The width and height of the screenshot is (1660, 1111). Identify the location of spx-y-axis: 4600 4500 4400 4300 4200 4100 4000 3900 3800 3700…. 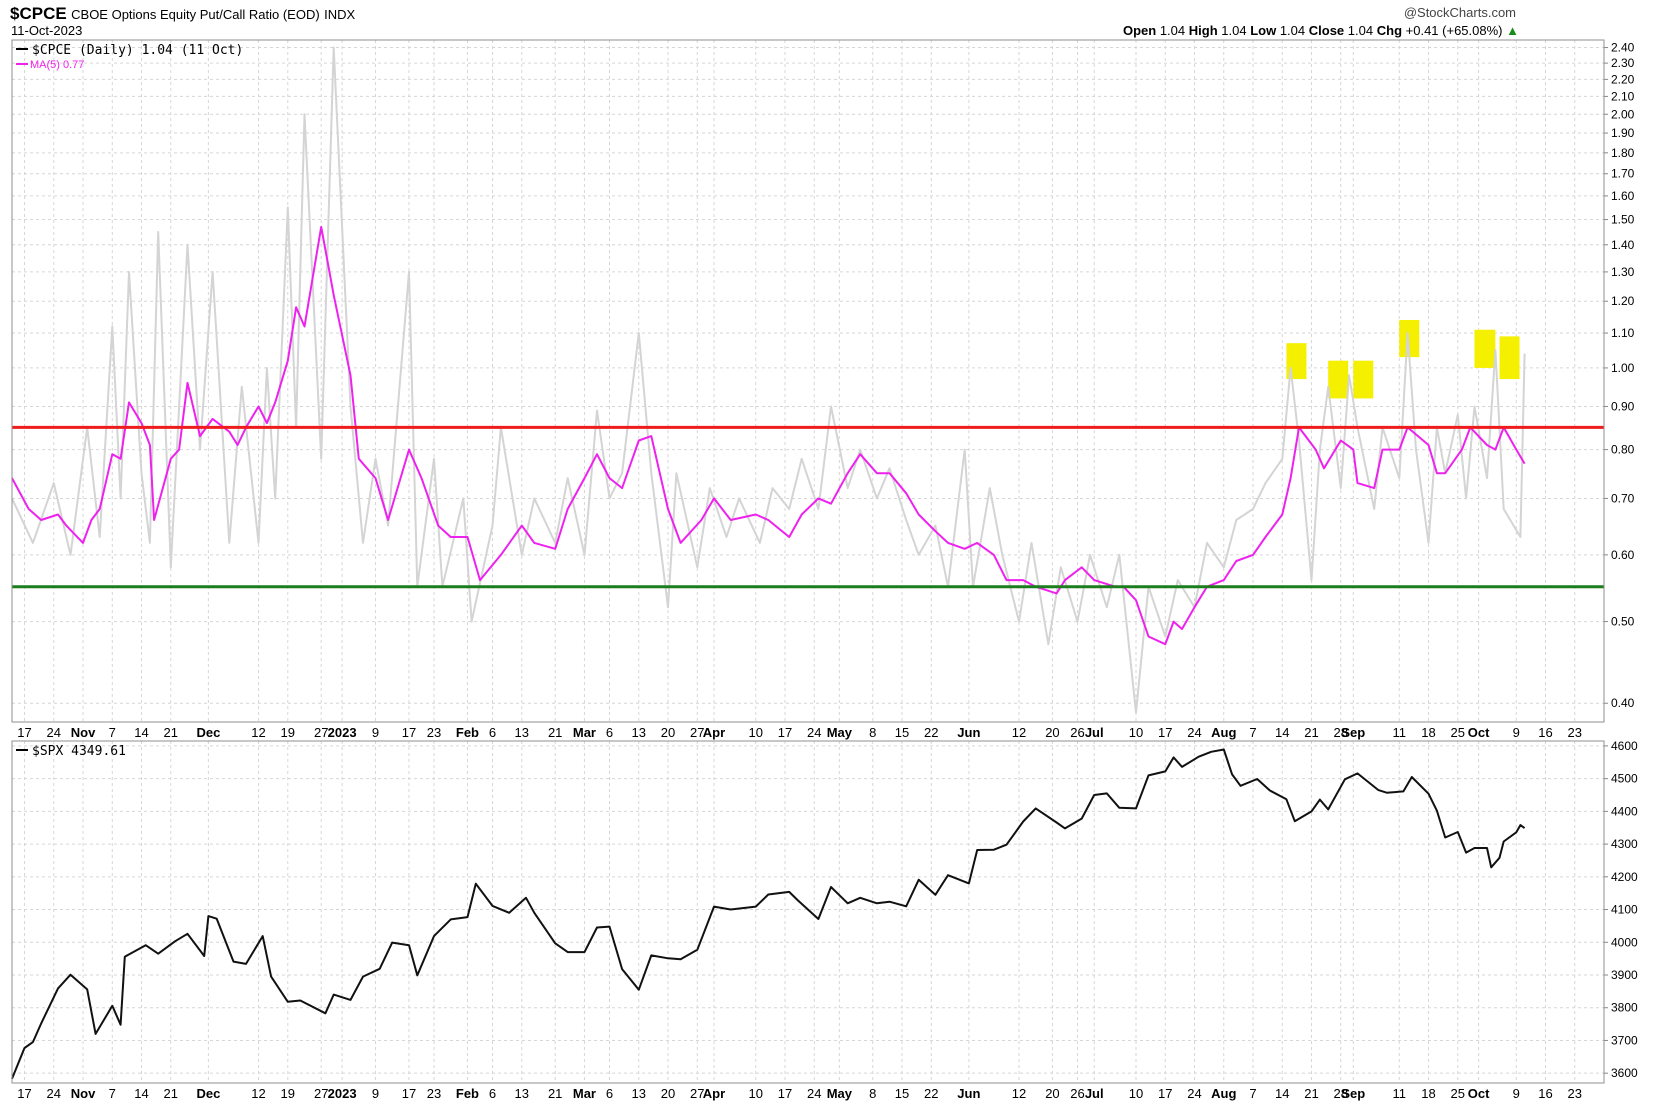
(1621, 909).